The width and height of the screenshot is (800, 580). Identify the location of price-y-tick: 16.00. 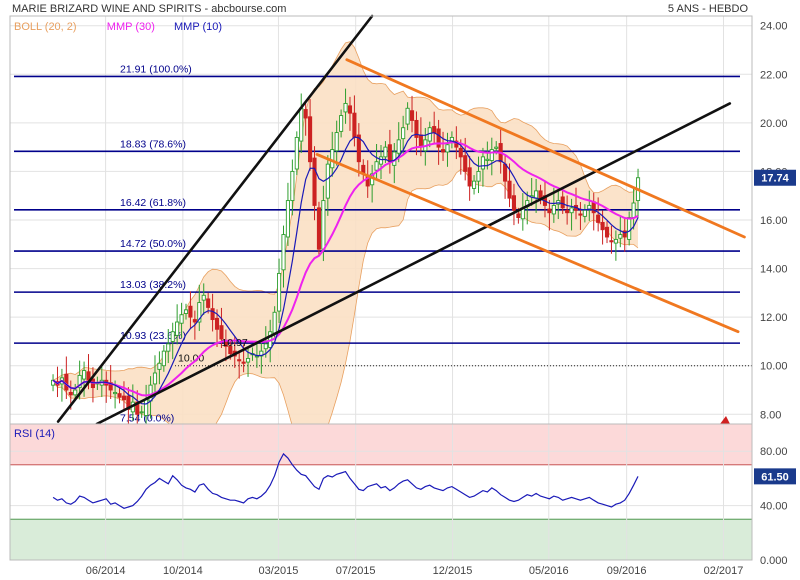
(774, 221).